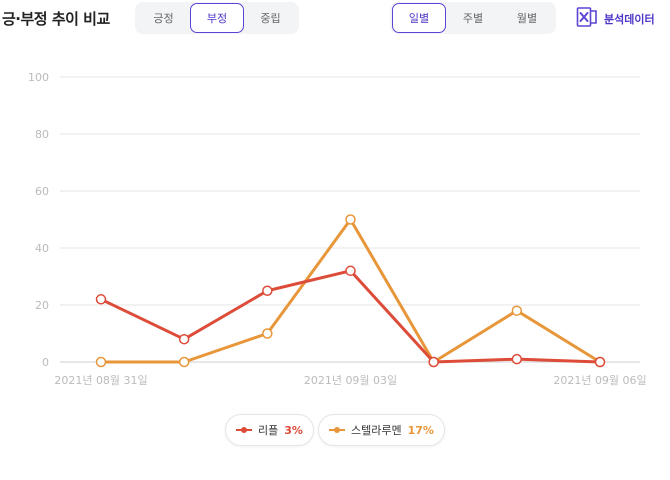 This screenshot has width=670, height=480. Describe the element at coordinates (38, 220) in the screenshot. I see `y-axis-ticks: 0 20 40 60 80 100` at that location.